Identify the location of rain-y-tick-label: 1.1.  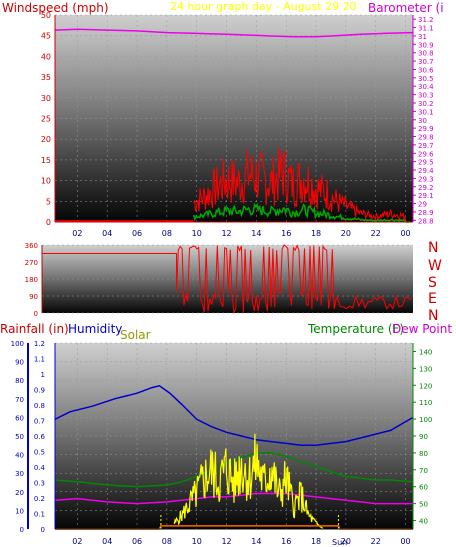
(39, 360).